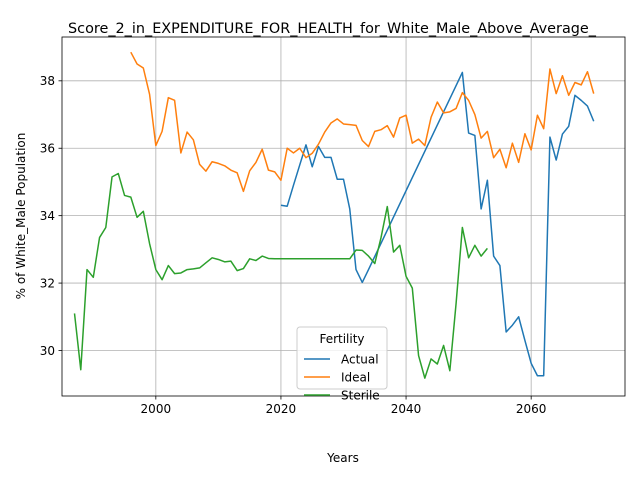 The width and height of the screenshot is (640, 480). I want to click on x-tick-label: 2040, so click(406, 409).